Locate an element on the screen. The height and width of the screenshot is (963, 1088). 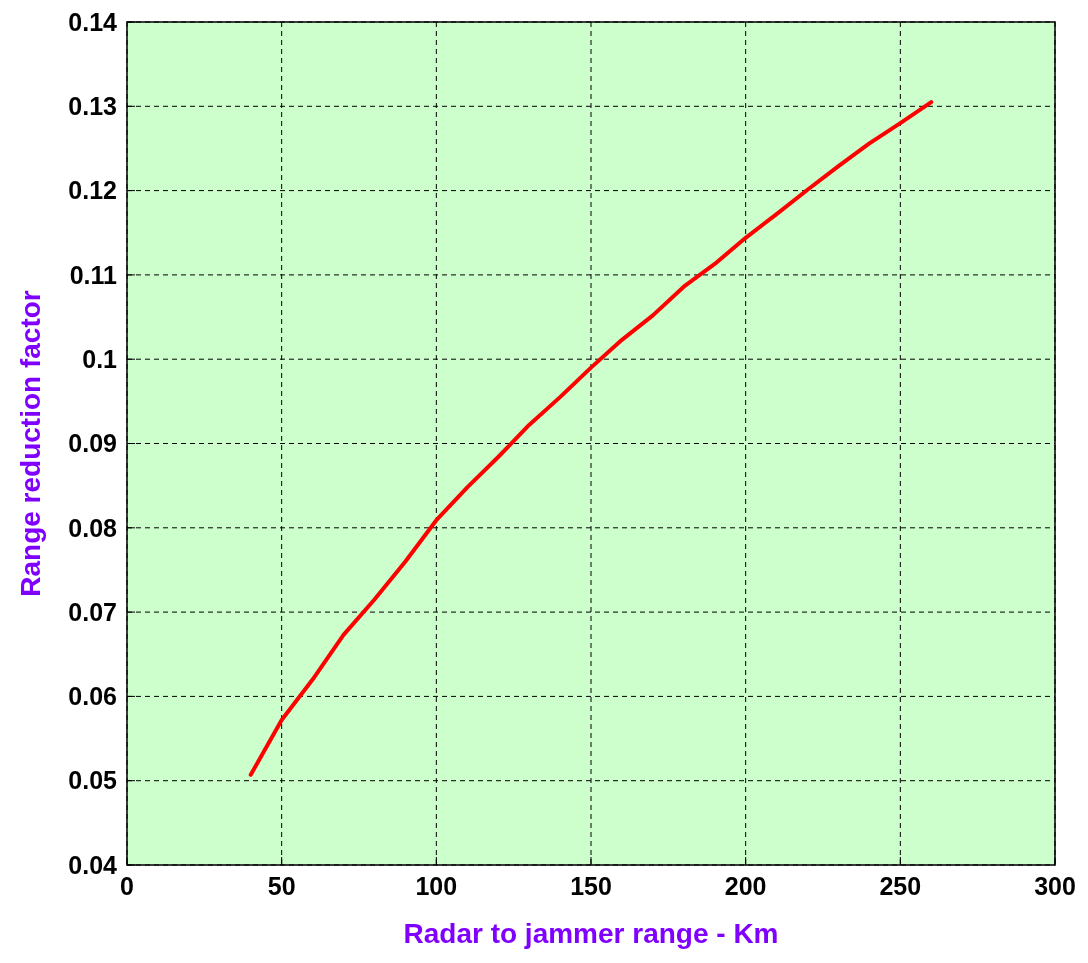
x-tick-label: 200 is located at coordinates (745, 886).